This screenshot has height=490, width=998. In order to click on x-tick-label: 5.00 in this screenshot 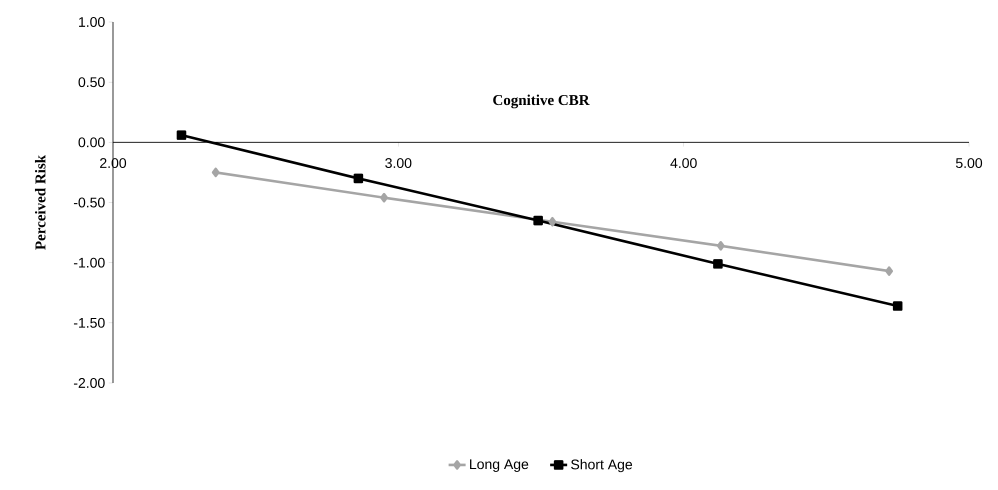, I will do `click(969, 163)`.